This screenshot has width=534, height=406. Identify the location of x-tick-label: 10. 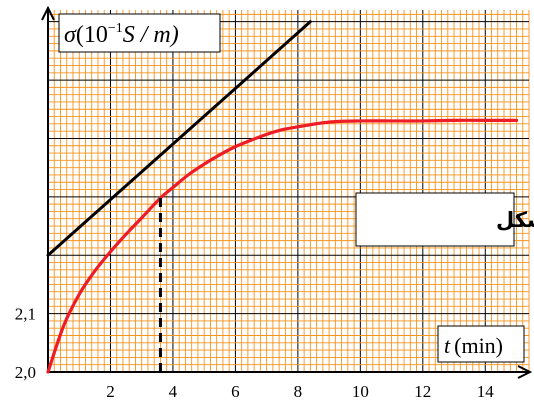
(360, 391).